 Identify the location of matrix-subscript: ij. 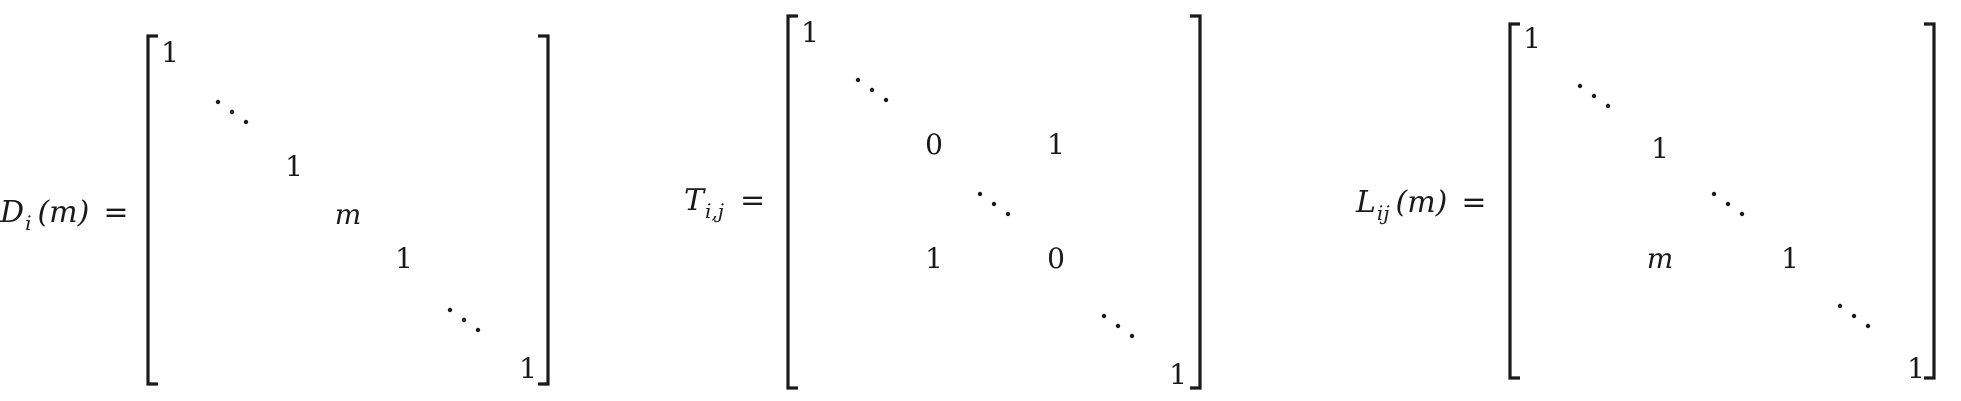
(1383, 213).